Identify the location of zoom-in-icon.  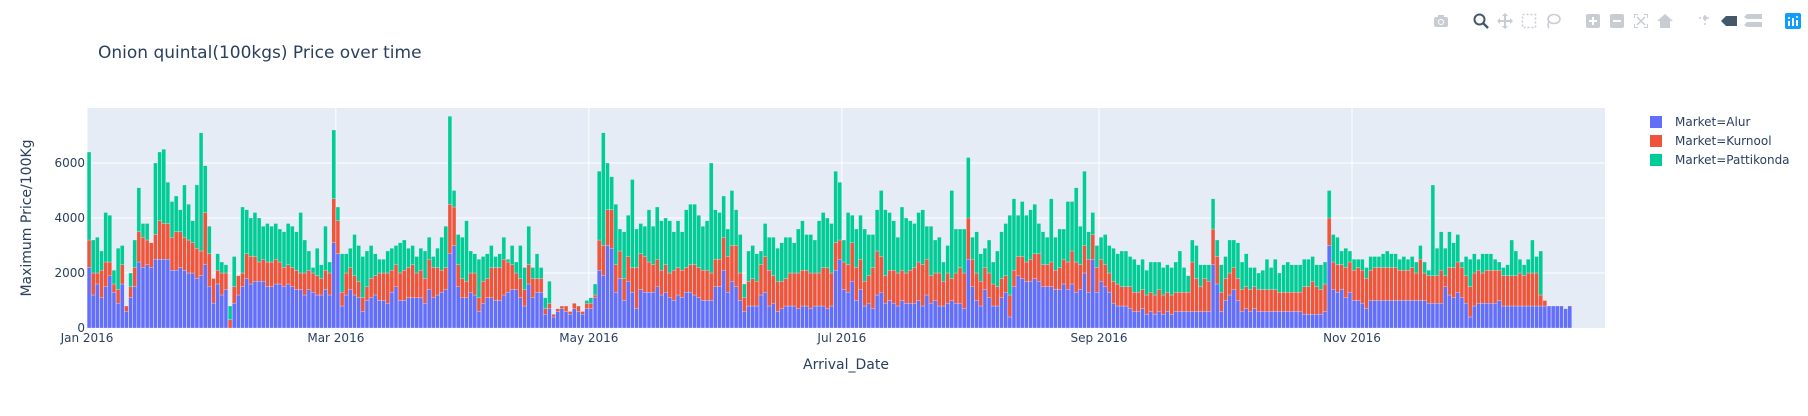
(1593, 21).